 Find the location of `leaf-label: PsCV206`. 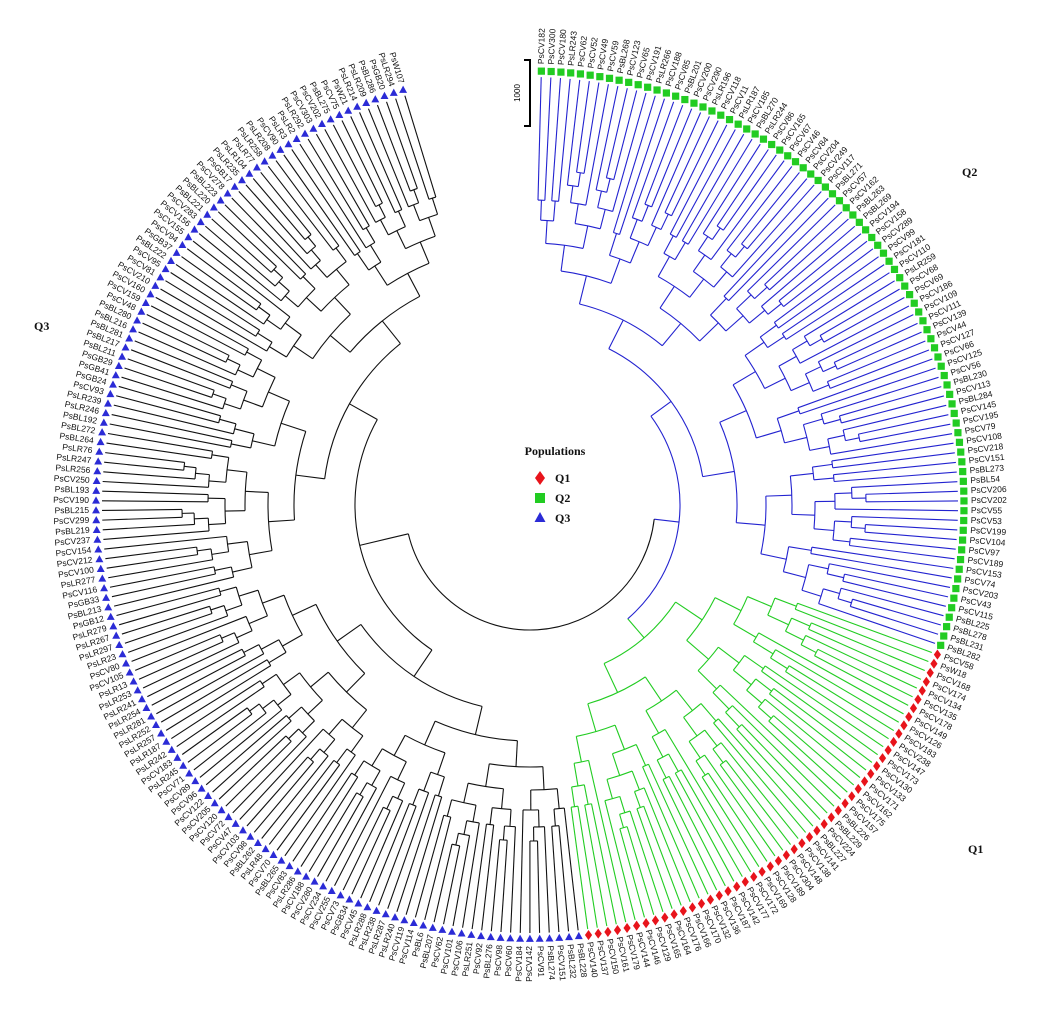

leaf-label: PsCV206 is located at coordinates (989, 489).